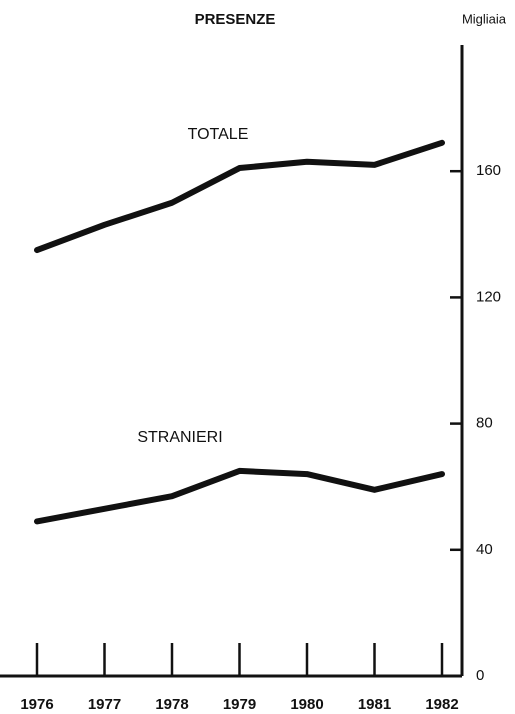 This screenshot has height=714, width=515. I want to click on x-tick-label: 1981, so click(374, 704).